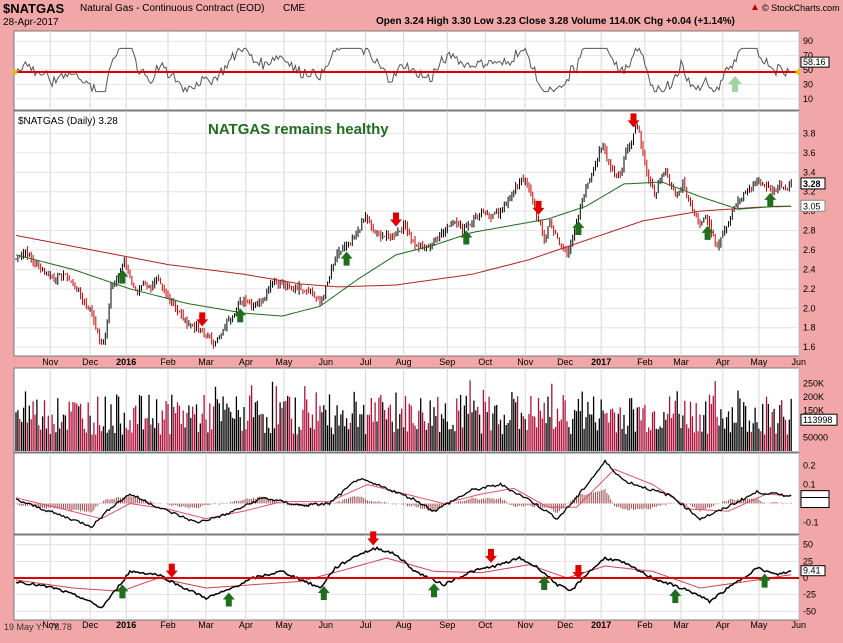 The height and width of the screenshot is (643, 843). I want to click on volume-value: 113998, so click(817, 420).